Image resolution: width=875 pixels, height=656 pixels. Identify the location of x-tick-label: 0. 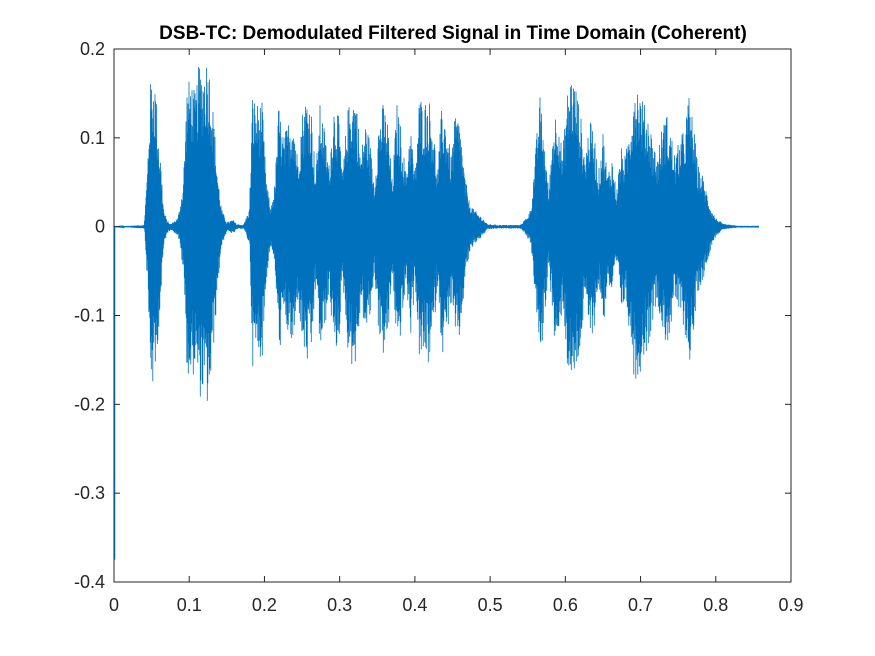
(114, 605).